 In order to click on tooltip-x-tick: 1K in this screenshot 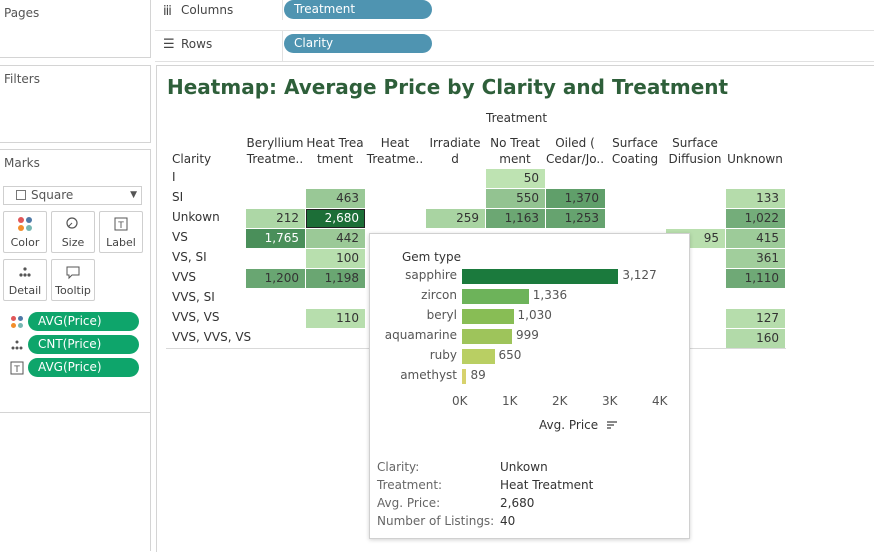, I will do `click(510, 401)`.